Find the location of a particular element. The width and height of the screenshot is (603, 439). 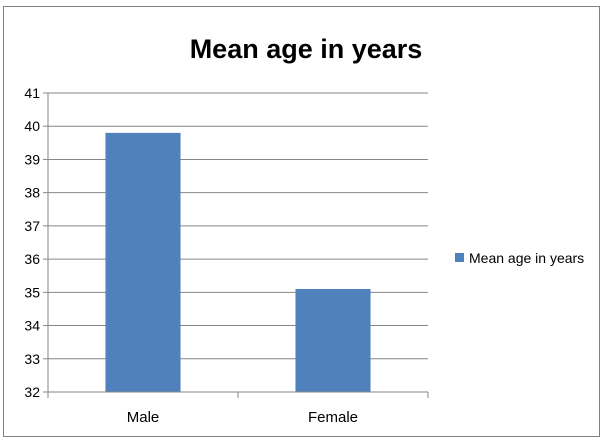

bar-female is located at coordinates (333, 340).